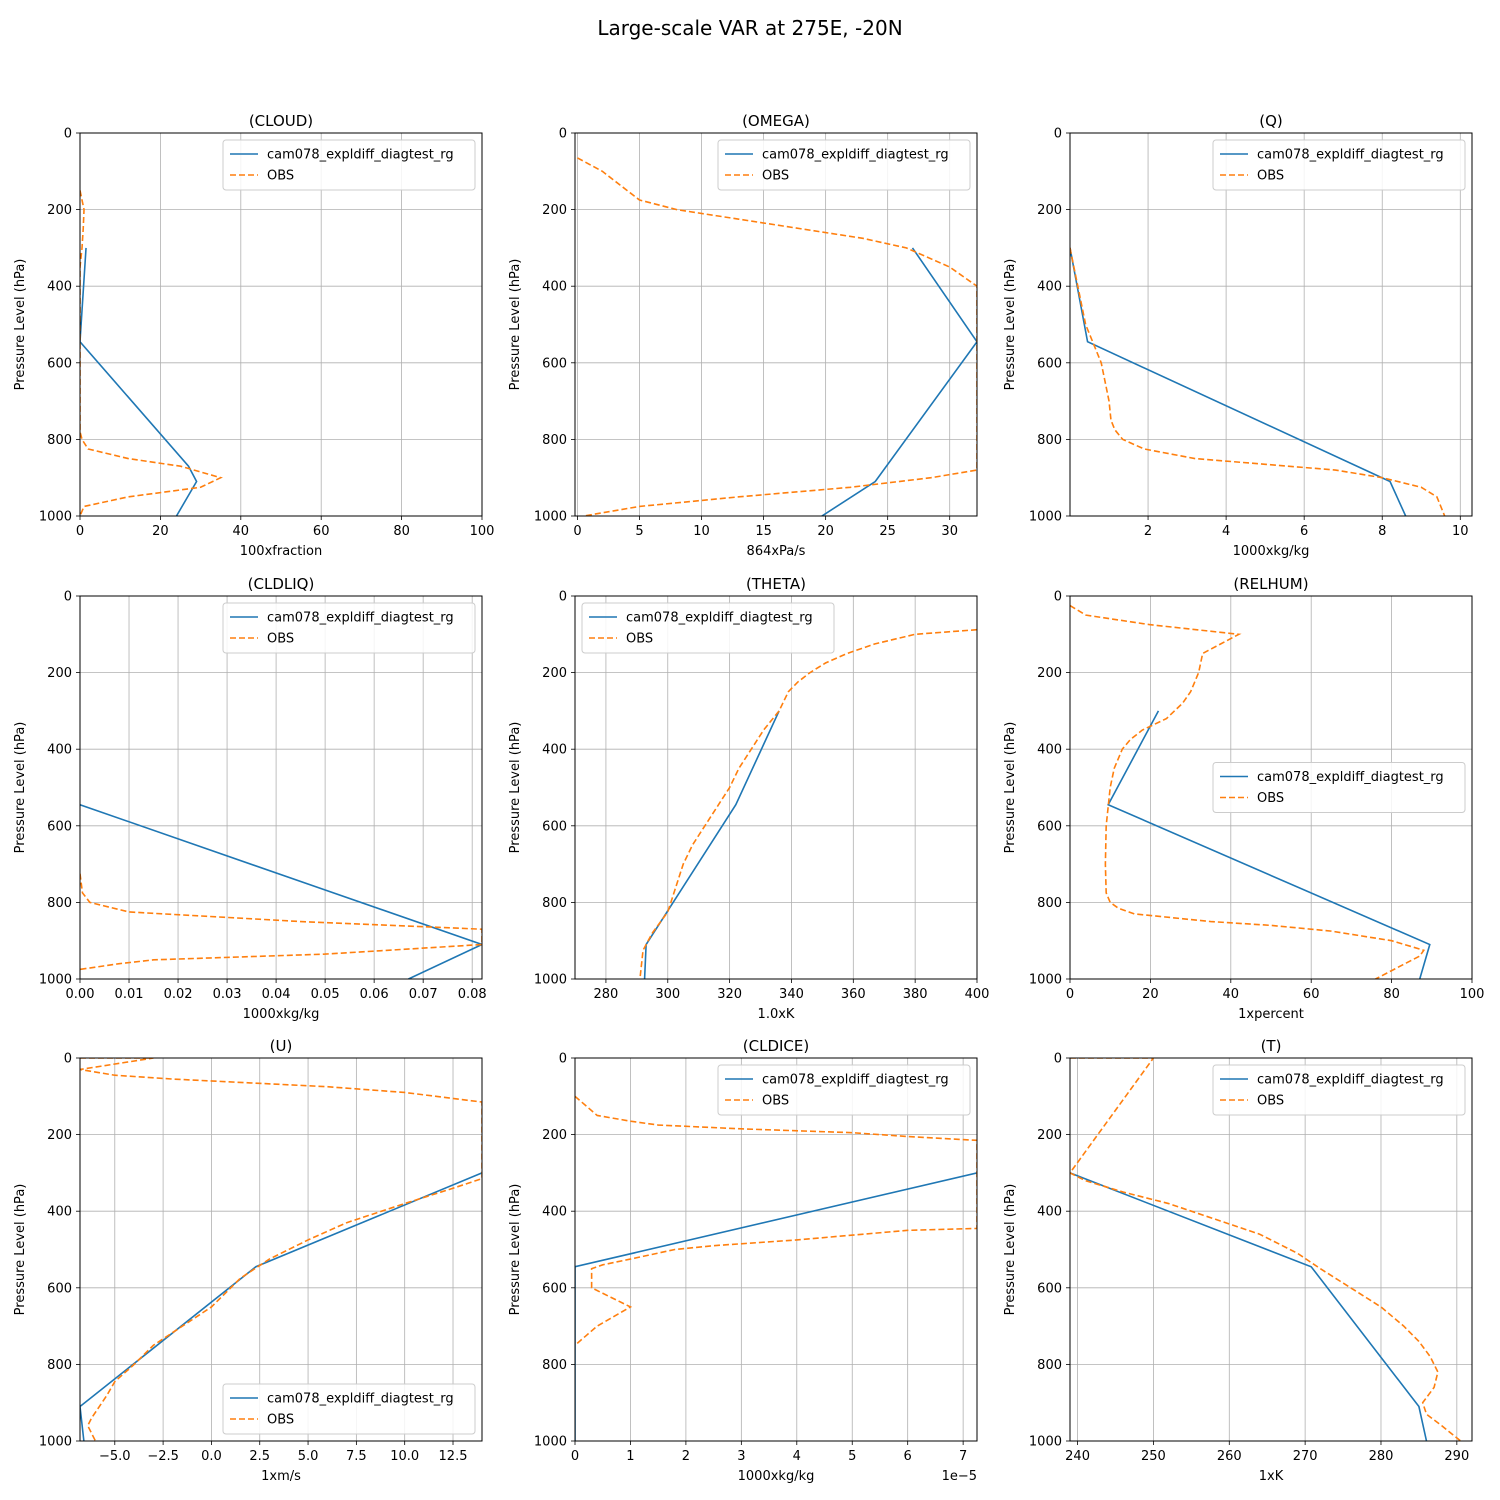  What do you see at coordinates (356, 1456) in the screenshot?
I see `x-tick-label: 7.5` at bounding box center [356, 1456].